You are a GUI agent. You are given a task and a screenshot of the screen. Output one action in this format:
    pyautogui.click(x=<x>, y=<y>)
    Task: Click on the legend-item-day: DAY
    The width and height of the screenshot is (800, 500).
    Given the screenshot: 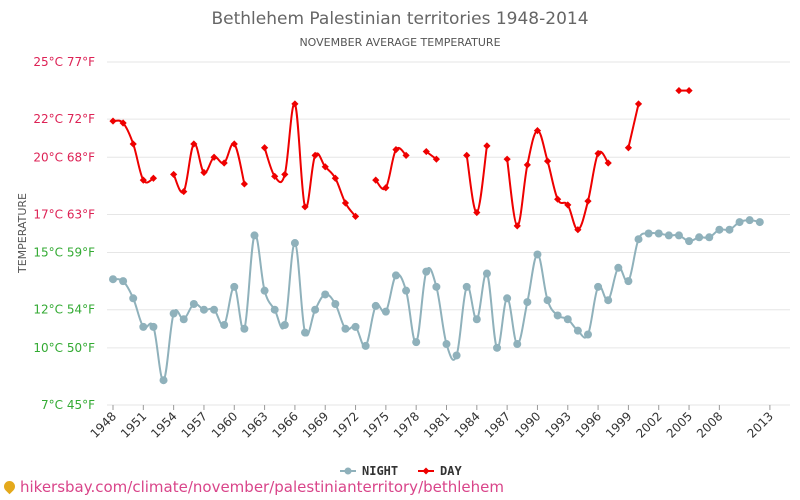 What is the action you would take?
    pyautogui.click(x=440, y=471)
    